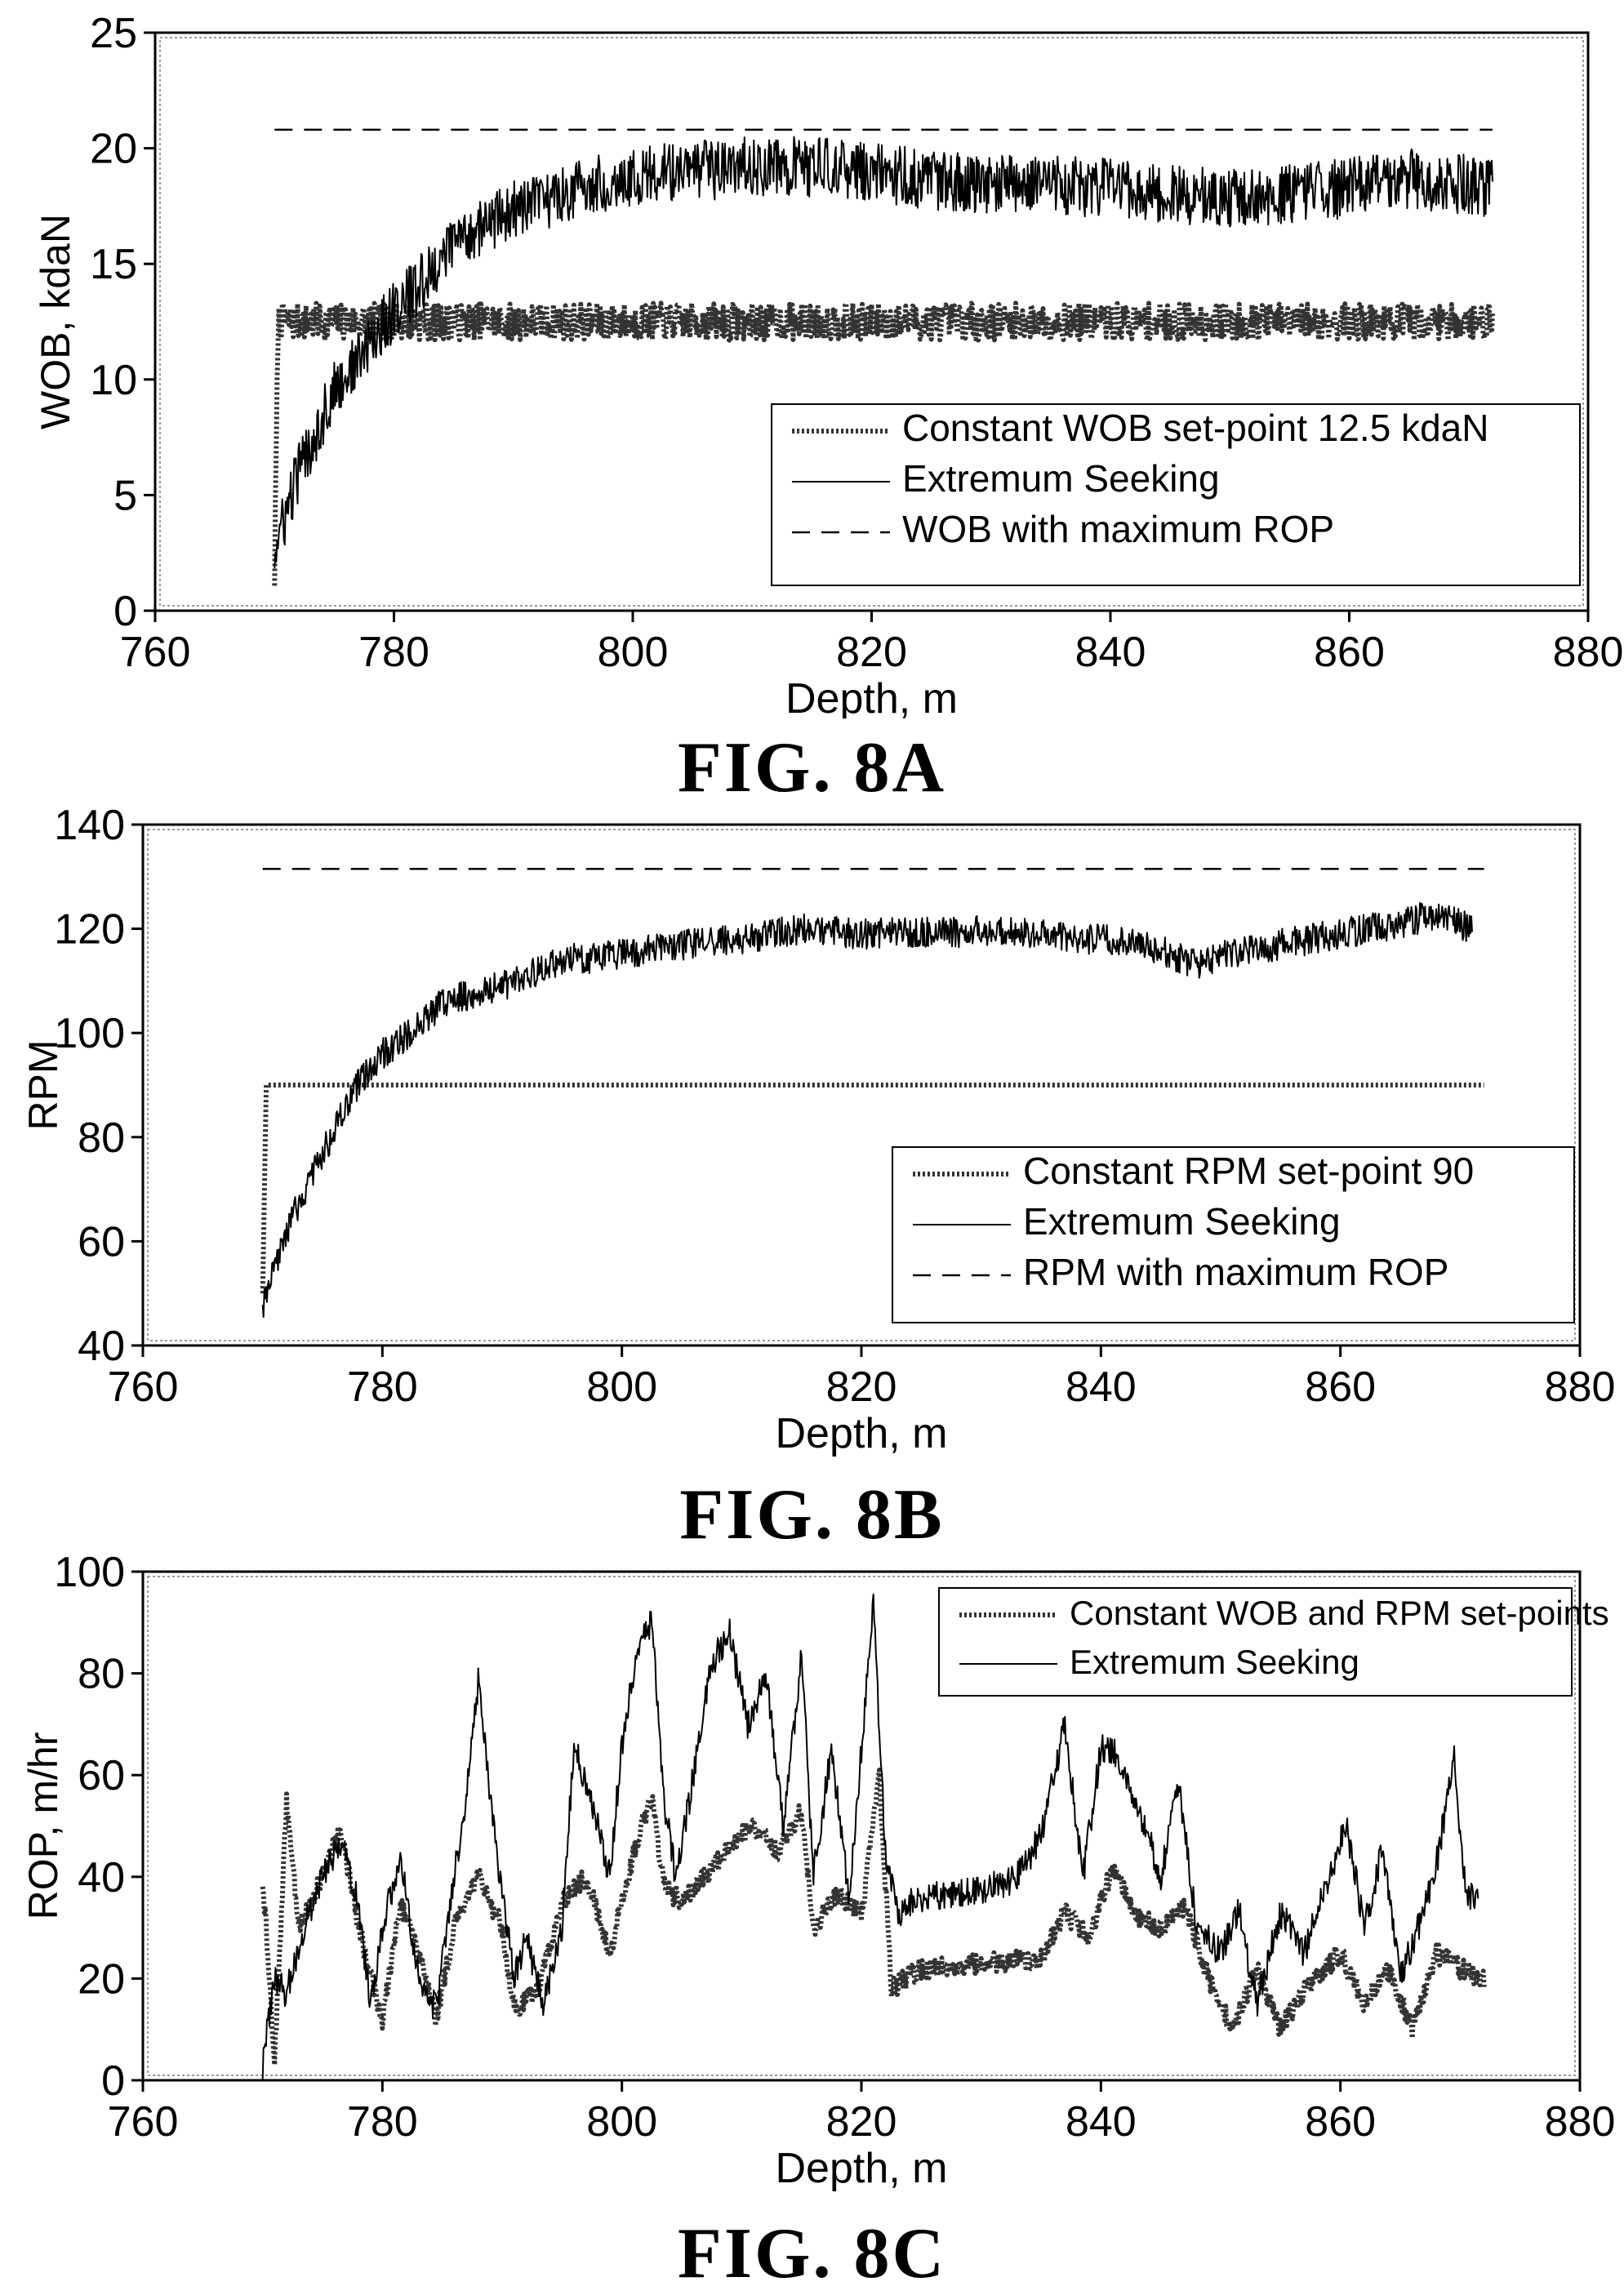 The height and width of the screenshot is (2295, 1624). What do you see at coordinates (113, 264) in the screenshot?
I see `y-tick-label: 15` at bounding box center [113, 264].